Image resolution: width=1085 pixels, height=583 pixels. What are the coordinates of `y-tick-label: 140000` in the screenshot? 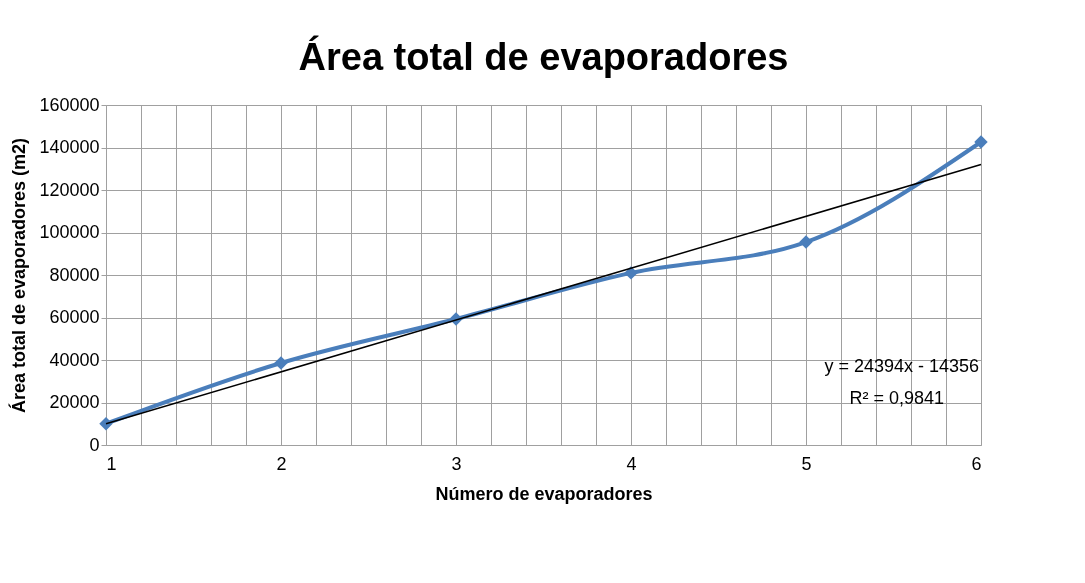 It's located at (69, 147).